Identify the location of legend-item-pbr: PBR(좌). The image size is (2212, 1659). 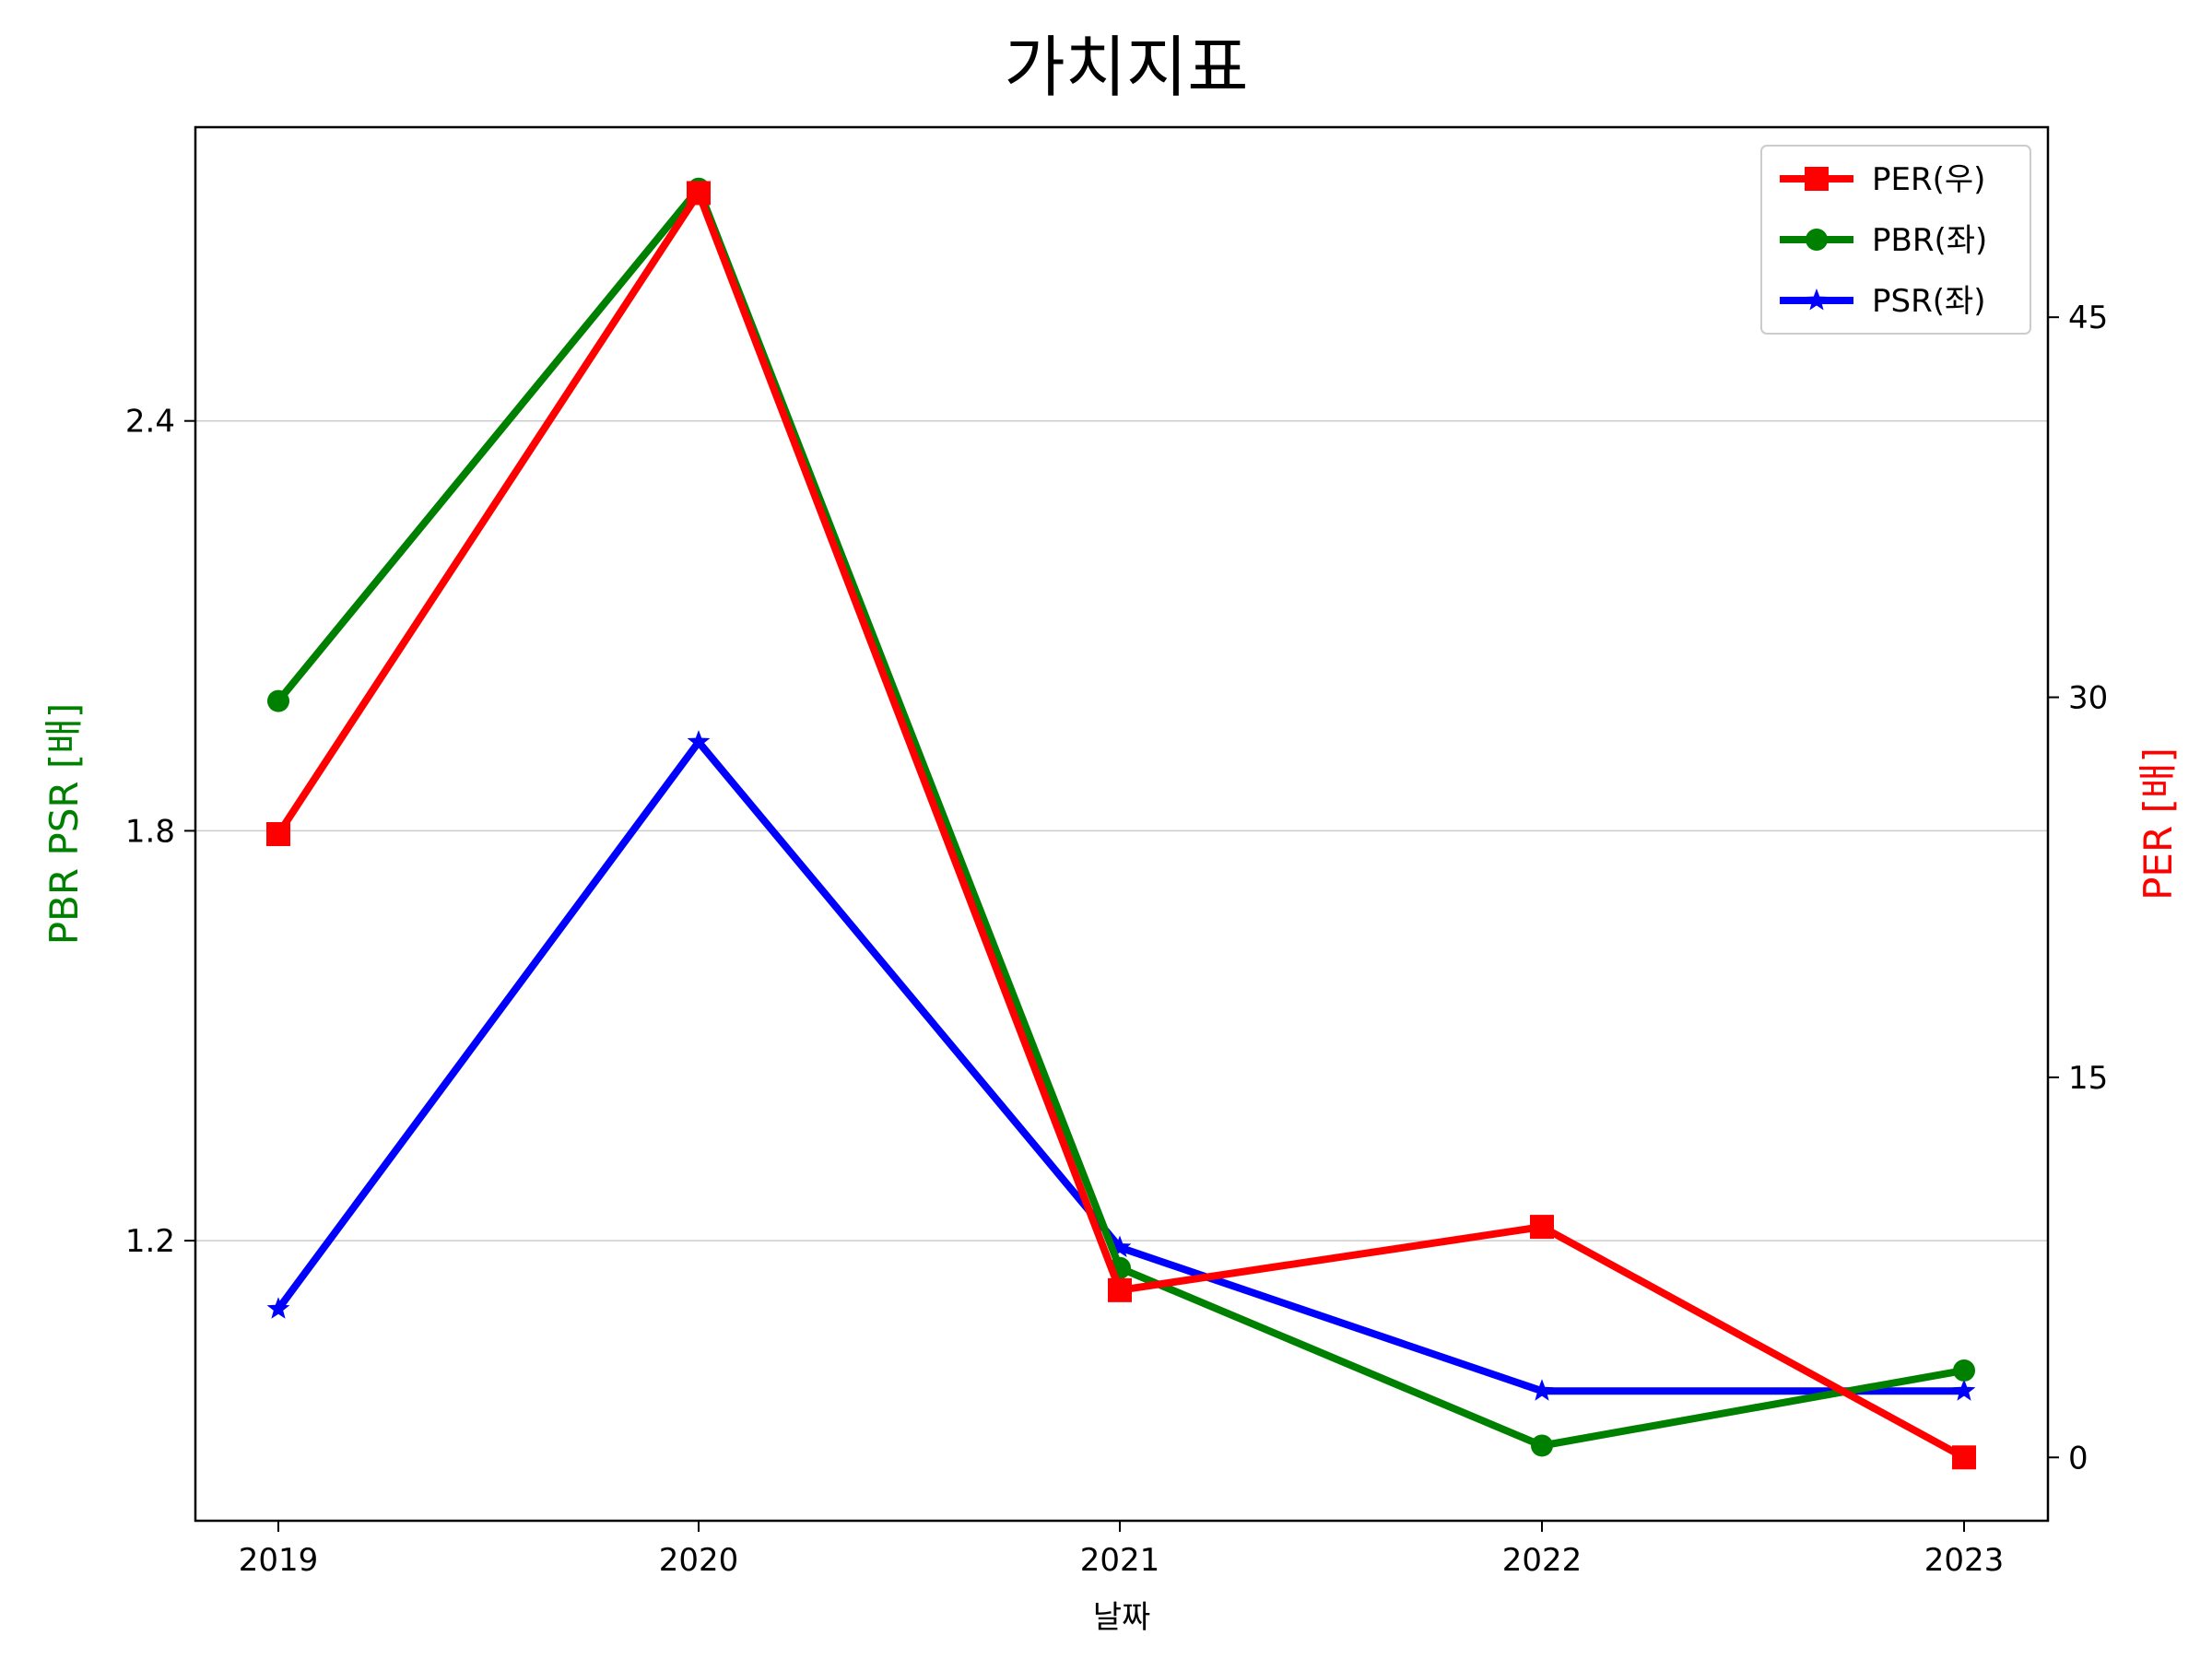
(1883, 240).